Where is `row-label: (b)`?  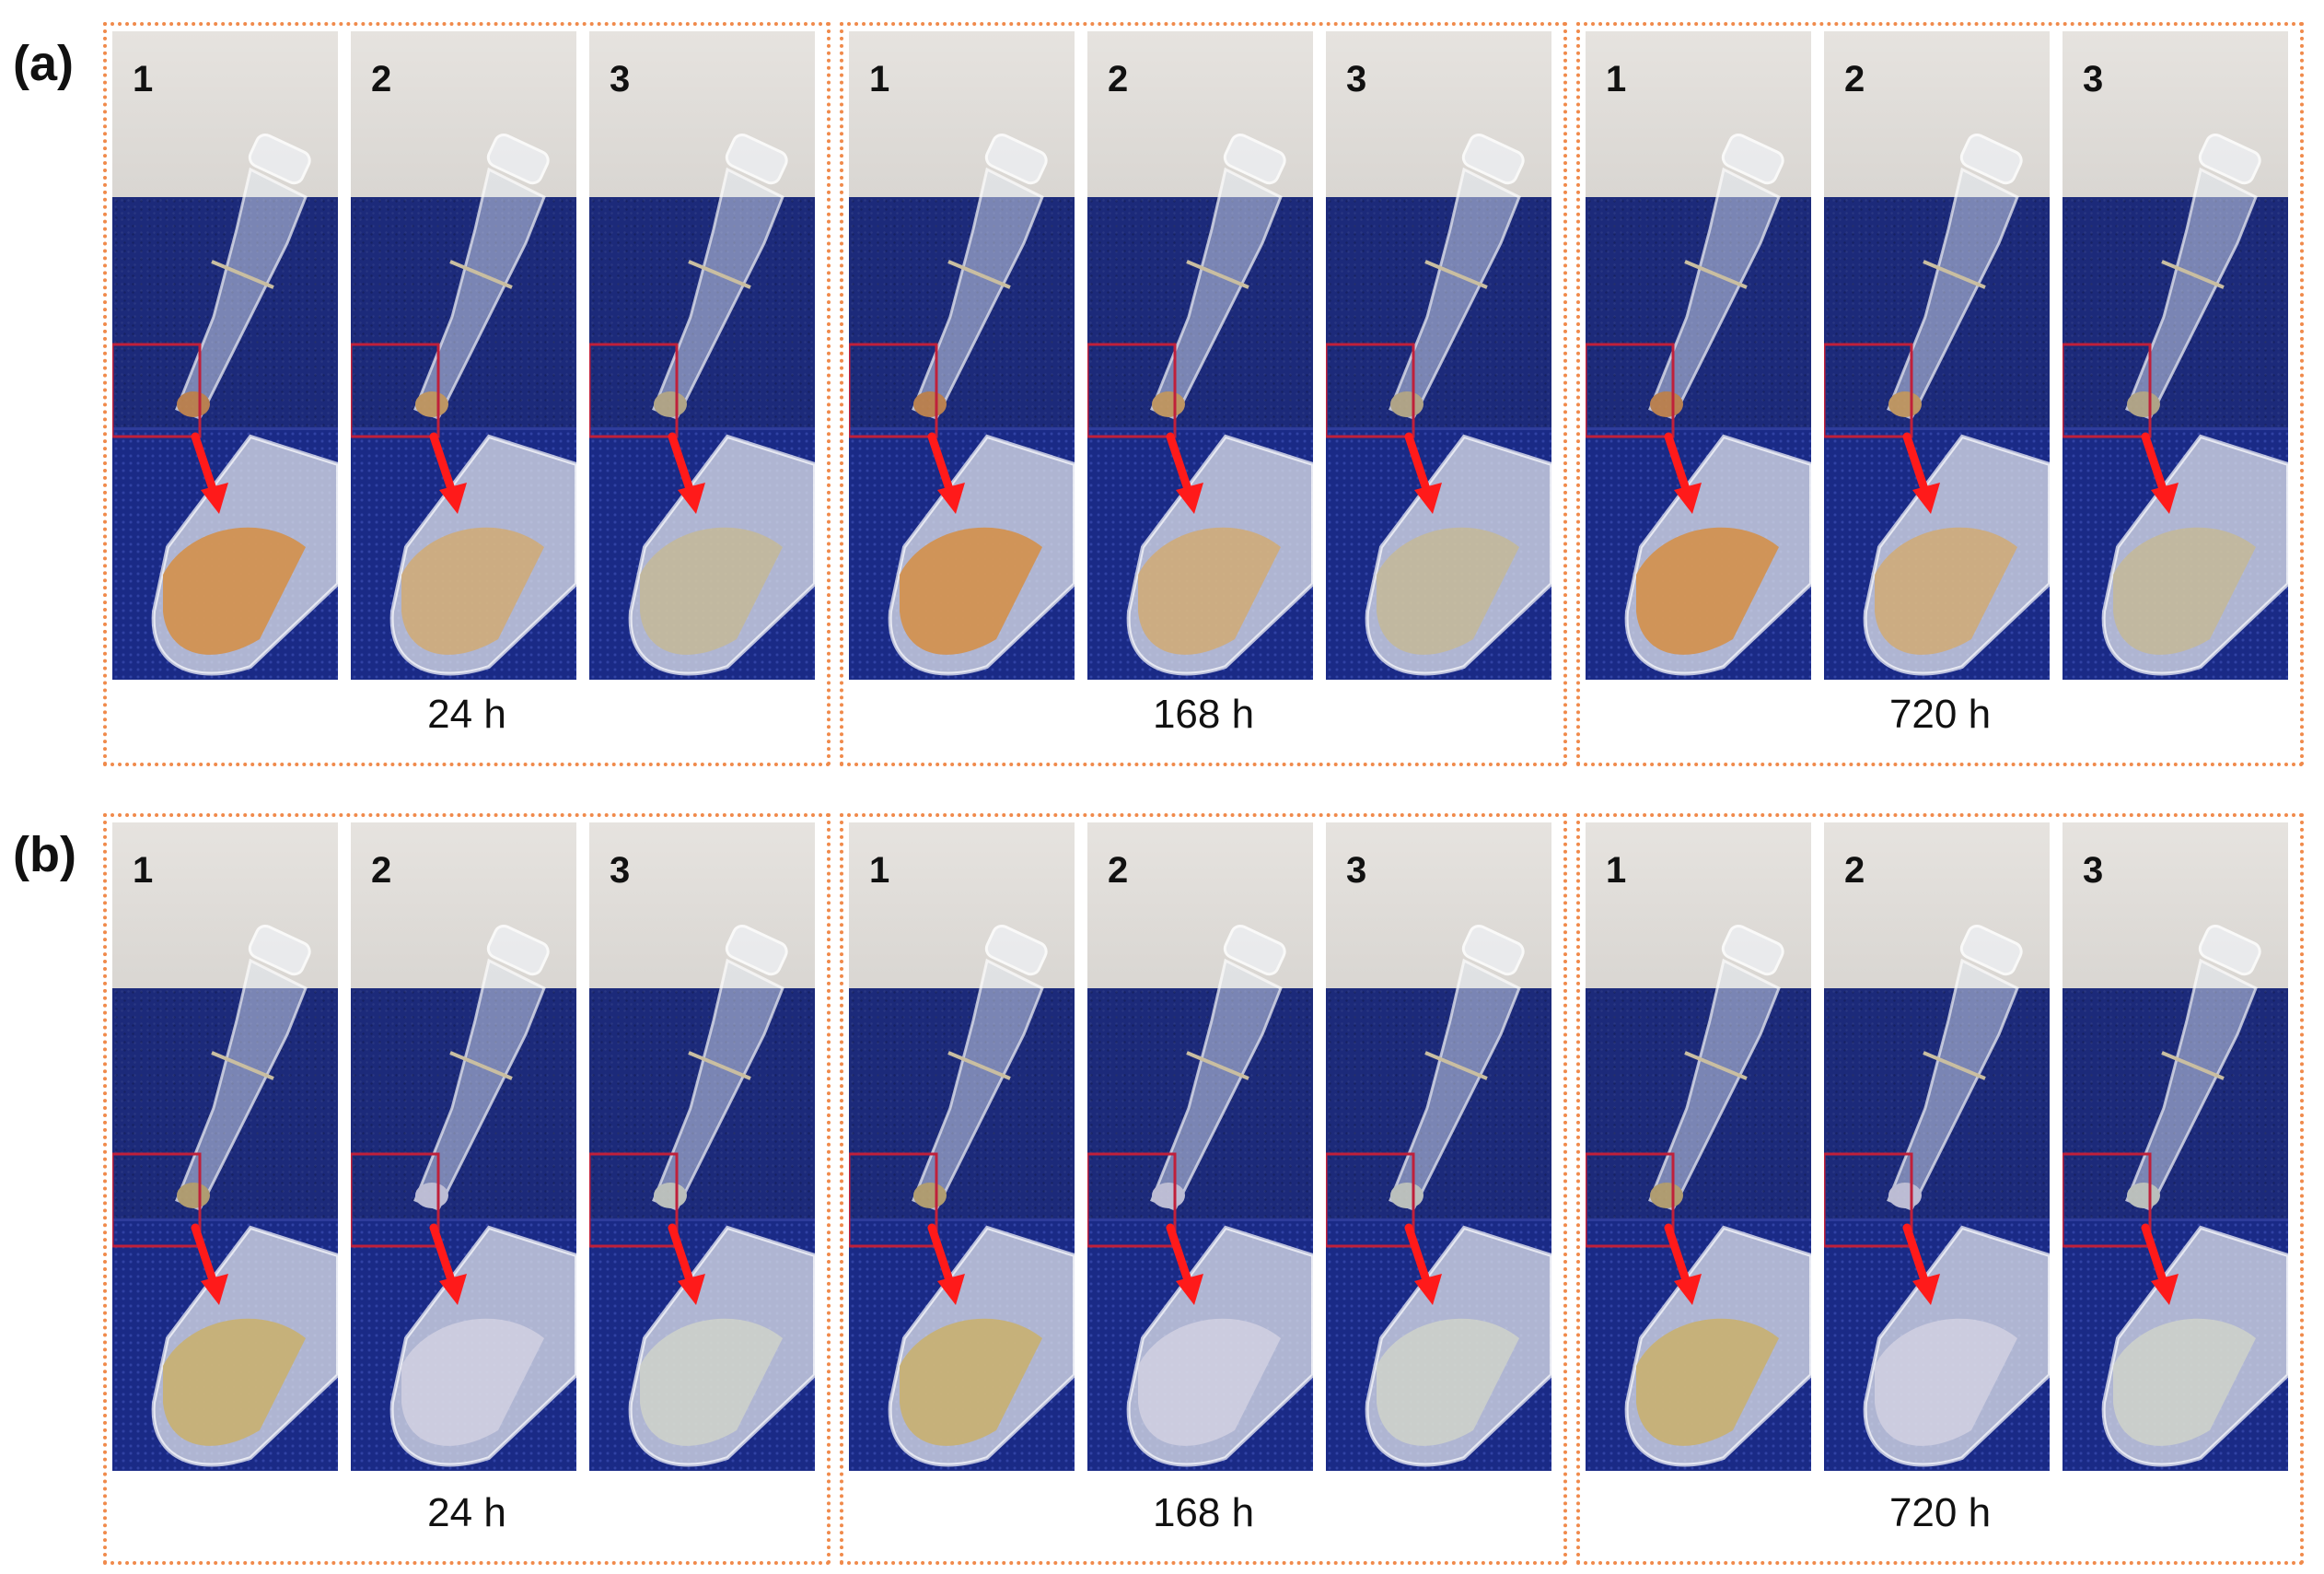 row-label: (b) is located at coordinates (45, 854).